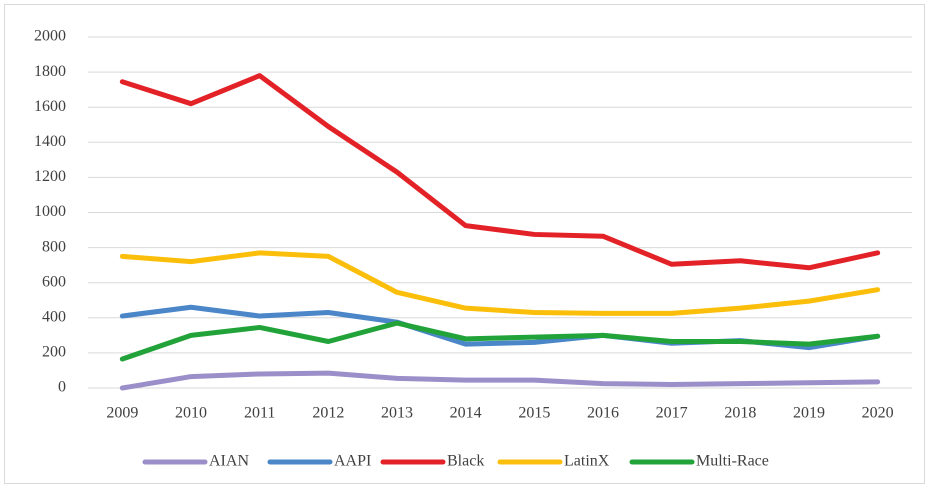 The image size is (930, 489). I want to click on x-tick-label: 2018, so click(740, 413).